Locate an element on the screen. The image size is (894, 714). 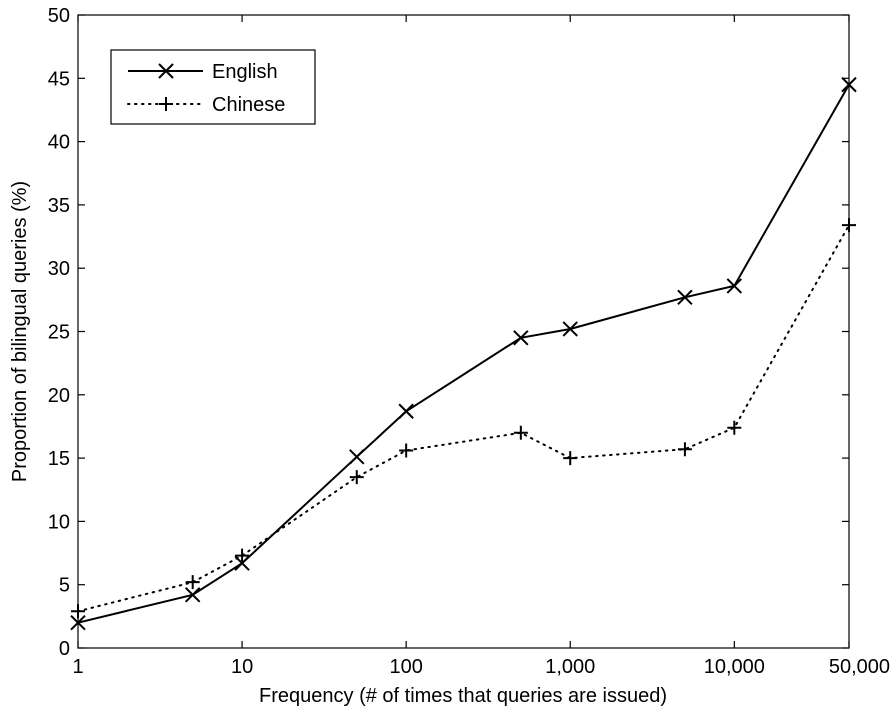
y-tick-label: 40 is located at coordinates (59, 143).